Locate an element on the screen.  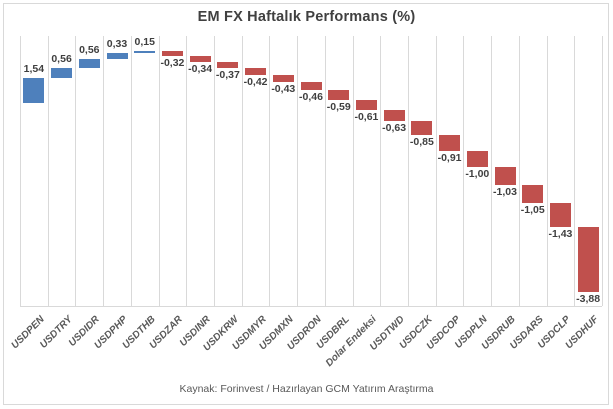
bar-Dolar Endeksi is located at coordinates (366, 105).